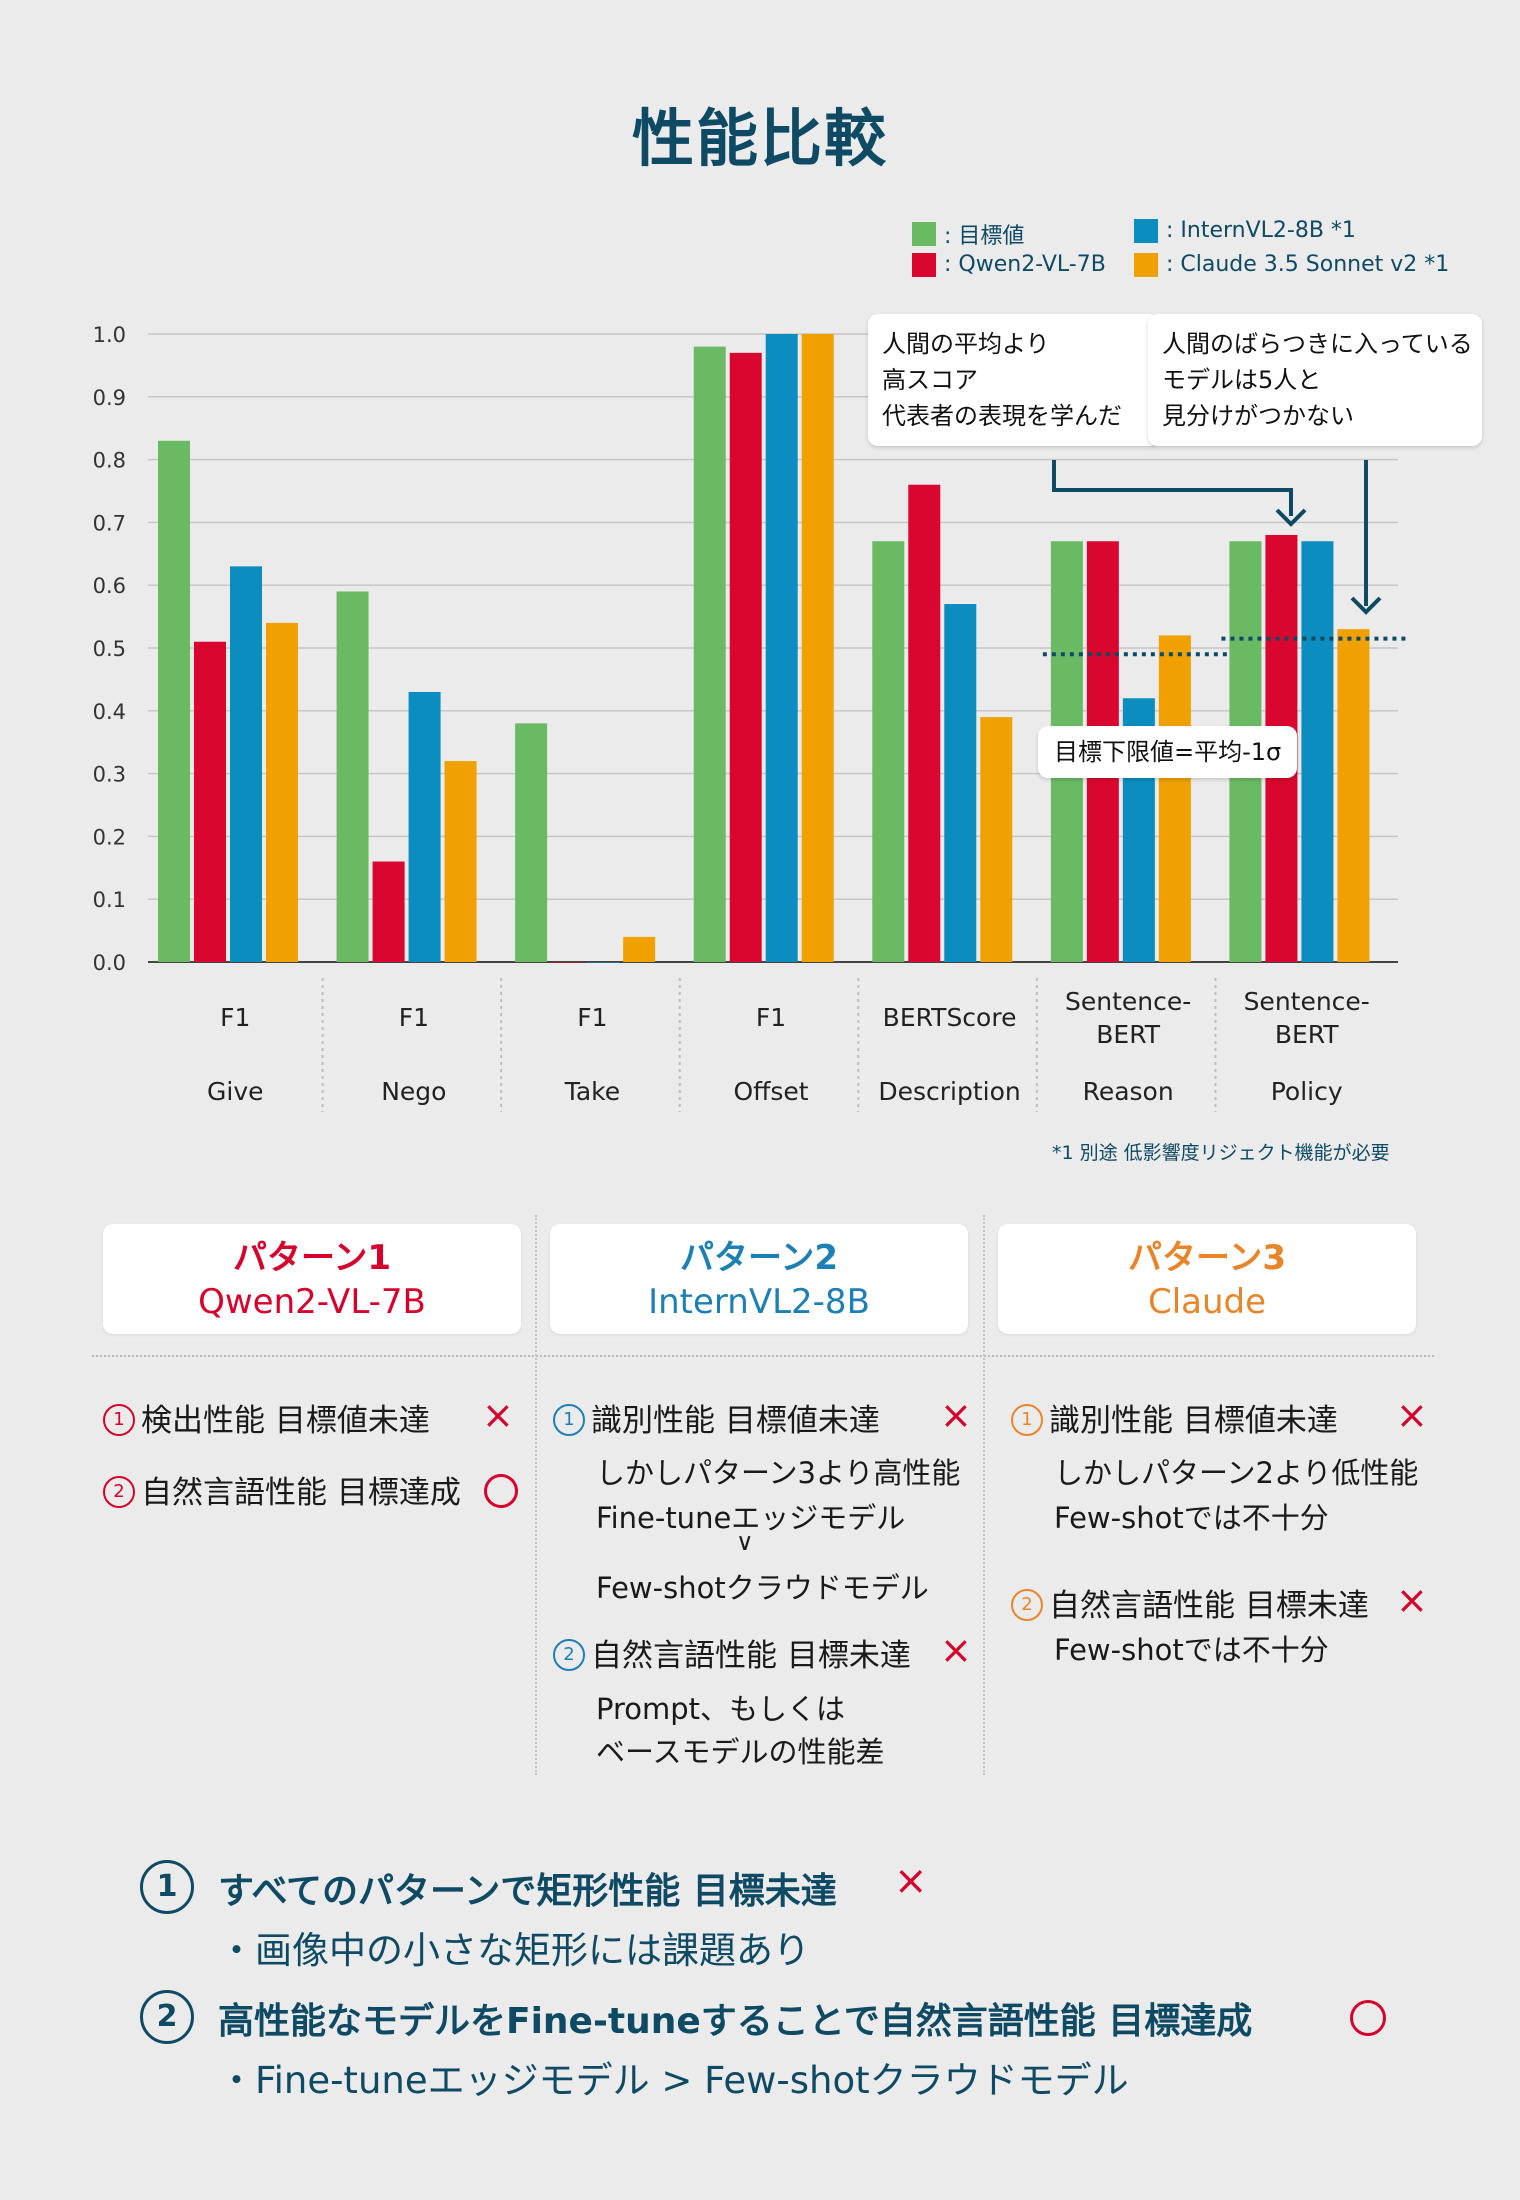 The image size is (1520, 2200). Describe the element at coordinates (1245, 230) in the screenshot. I see `legend-item-intern: : InternVL2-8B *1` at that location.